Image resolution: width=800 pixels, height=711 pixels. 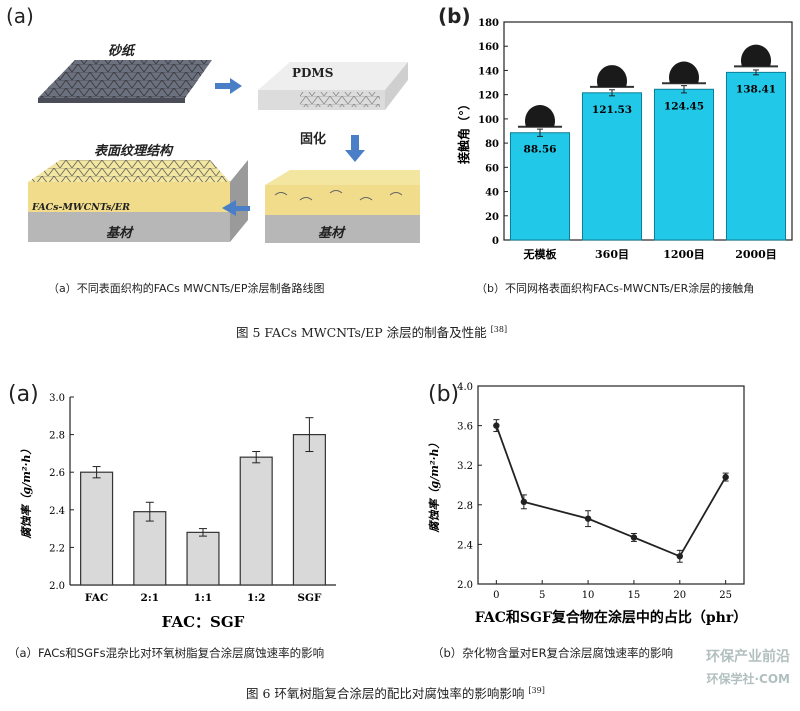 I want to click on label-substrate-left: 基材, so click(x=119, y=233).